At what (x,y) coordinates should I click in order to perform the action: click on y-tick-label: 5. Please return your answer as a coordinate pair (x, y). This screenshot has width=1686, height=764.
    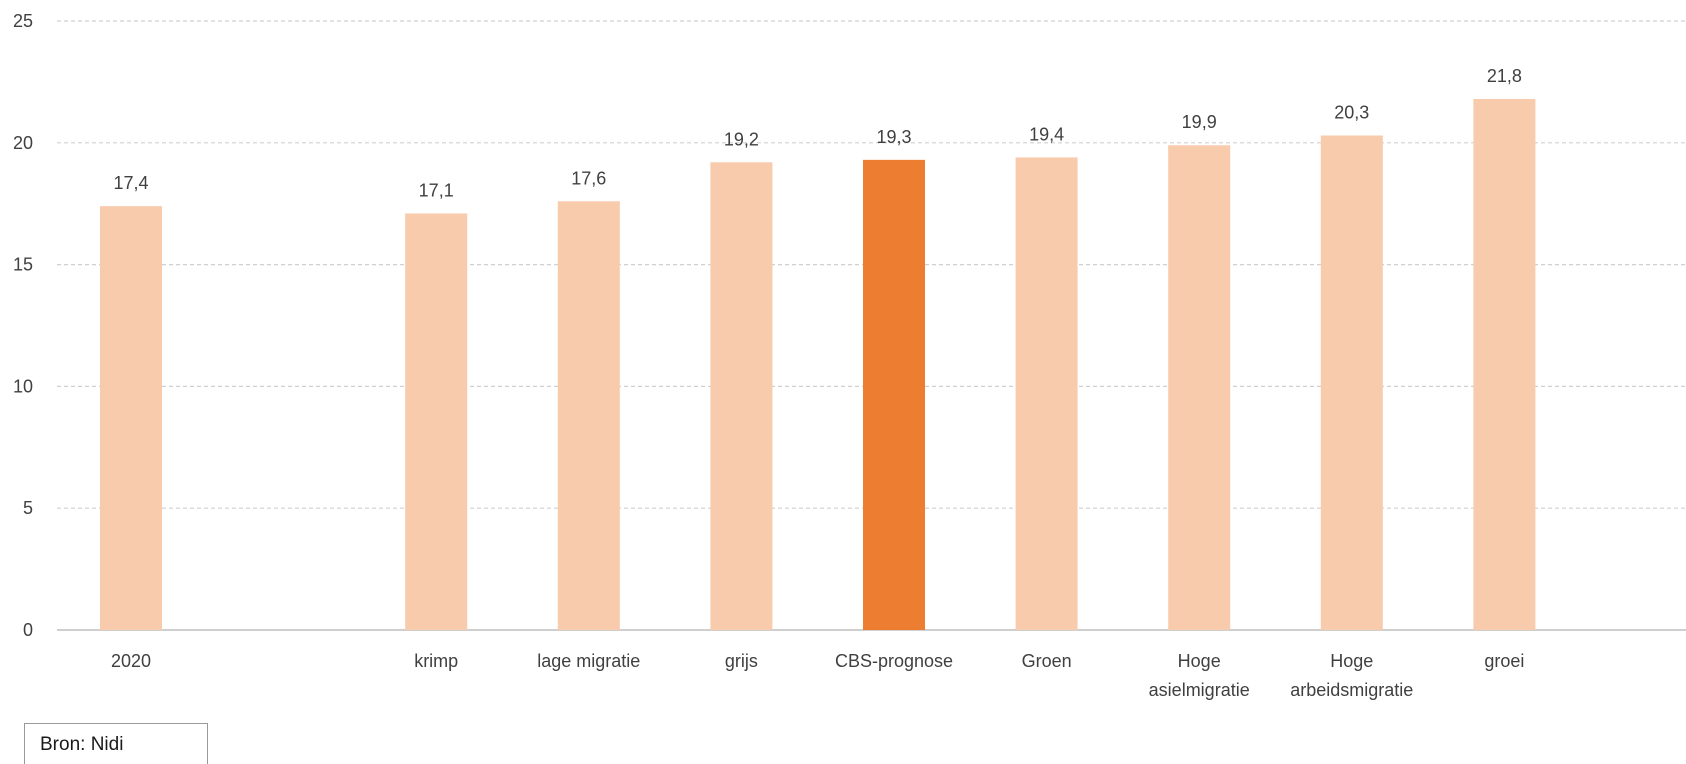
    Looking at the image, I should click on (28, 508).